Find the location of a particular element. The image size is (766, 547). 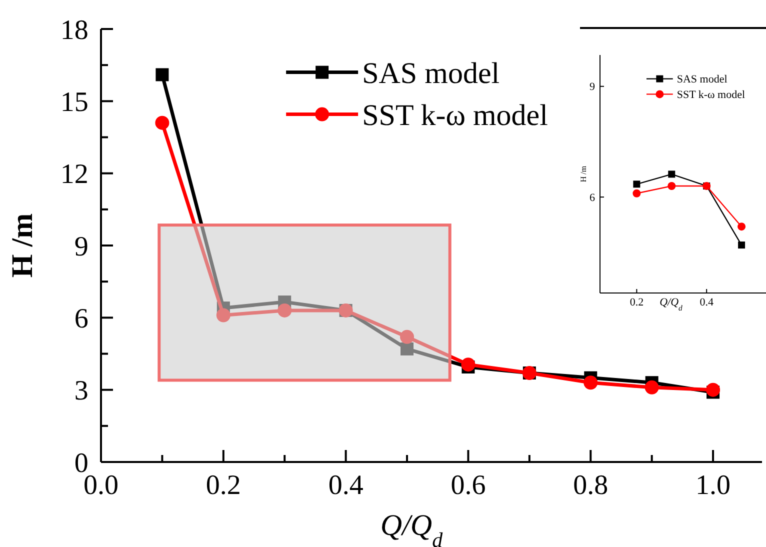

y-tick-label: 12 is located at coordinates (74, 174).